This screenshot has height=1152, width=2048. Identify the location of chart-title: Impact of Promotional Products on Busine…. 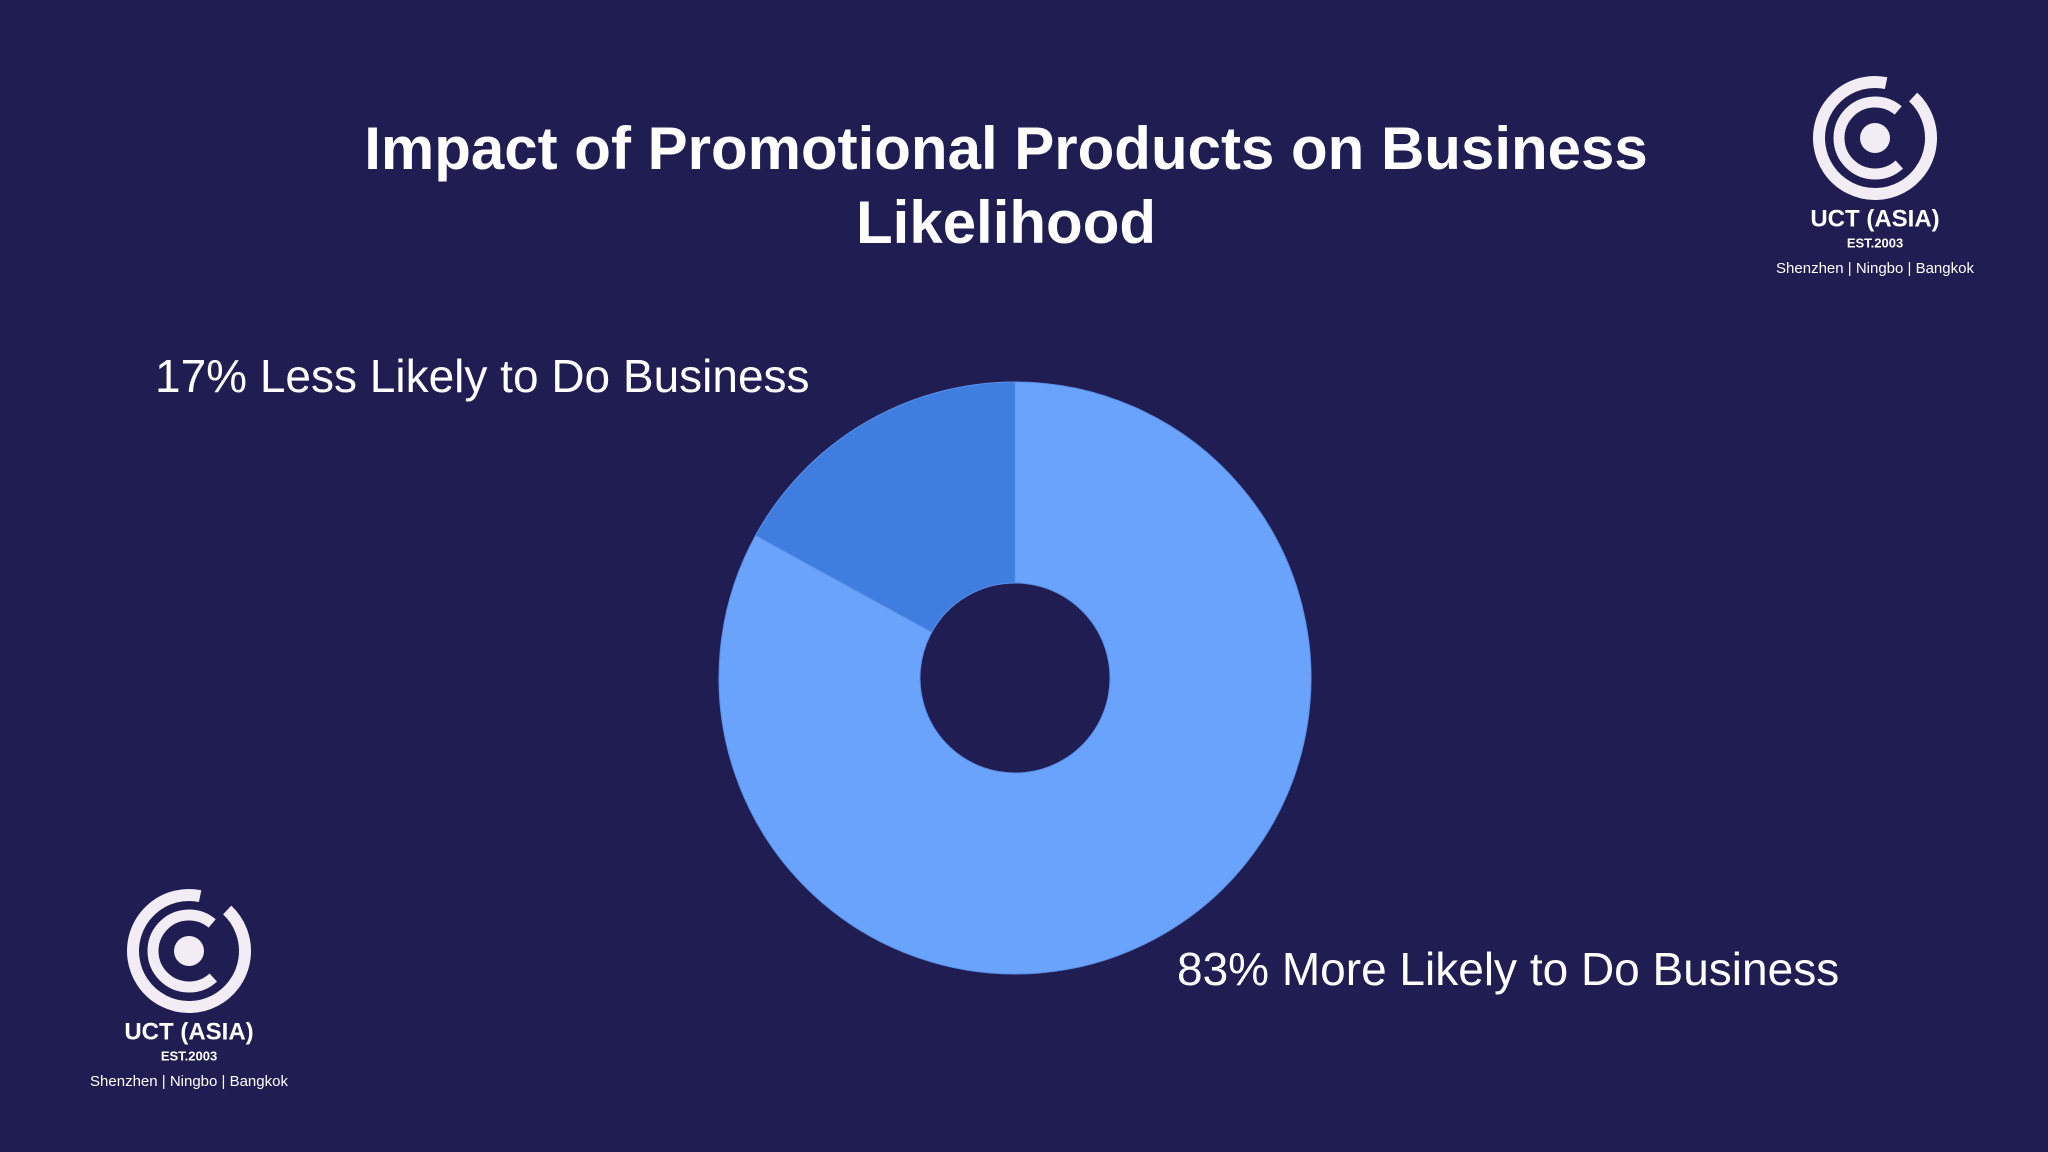
(1006, 185).